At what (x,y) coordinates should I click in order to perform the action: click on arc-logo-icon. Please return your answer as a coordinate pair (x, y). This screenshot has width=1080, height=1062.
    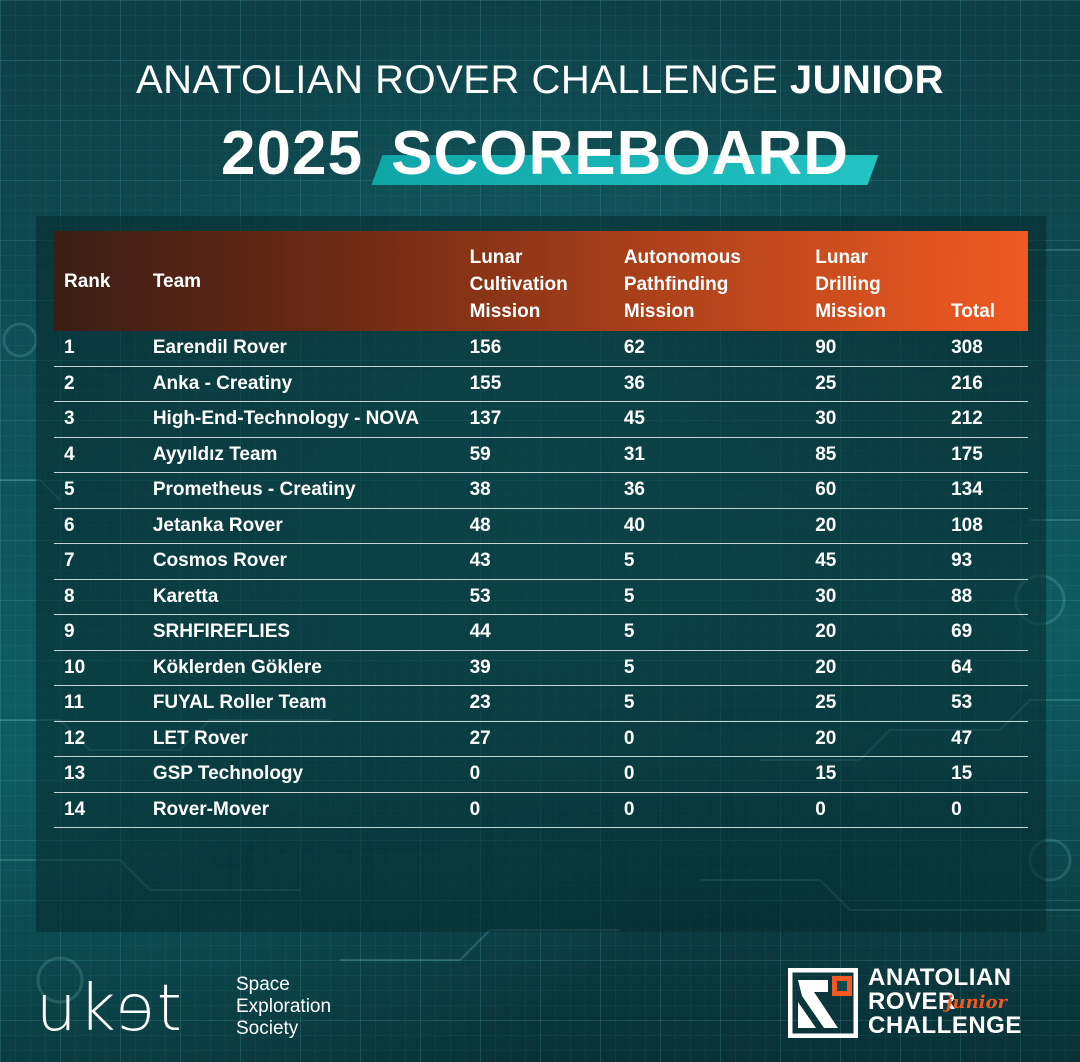
    Looking at the image, I should click on (823, 1003).